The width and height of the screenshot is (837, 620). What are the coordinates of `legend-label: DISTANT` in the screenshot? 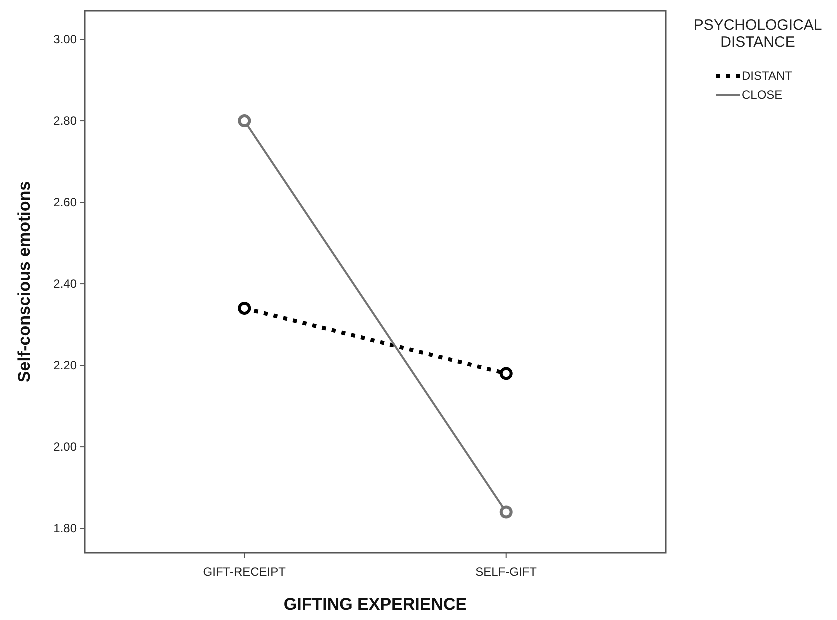 It's located at (768, 76).